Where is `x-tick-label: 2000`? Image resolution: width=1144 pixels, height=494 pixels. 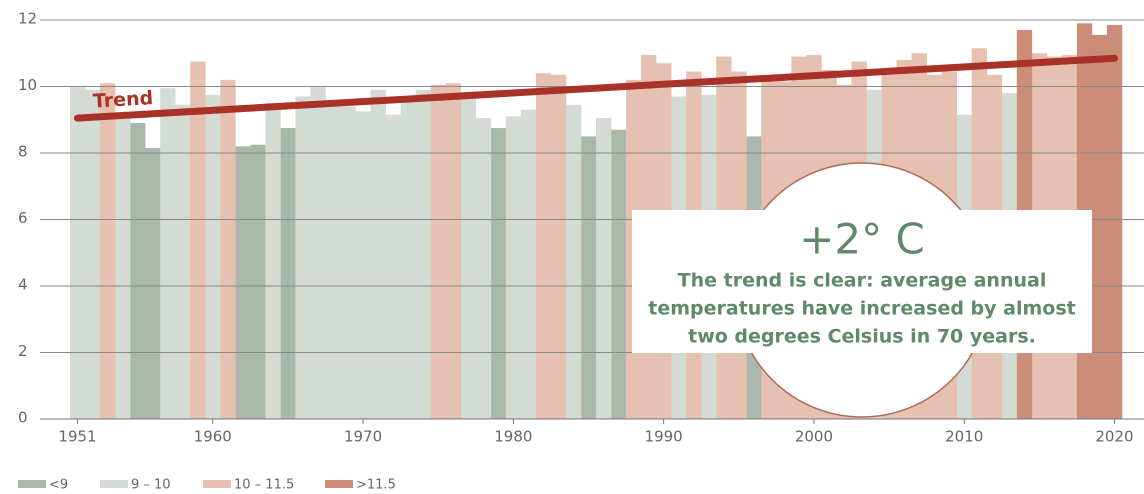 x-tick-label: 2000 is located at coordinates (814, 437).